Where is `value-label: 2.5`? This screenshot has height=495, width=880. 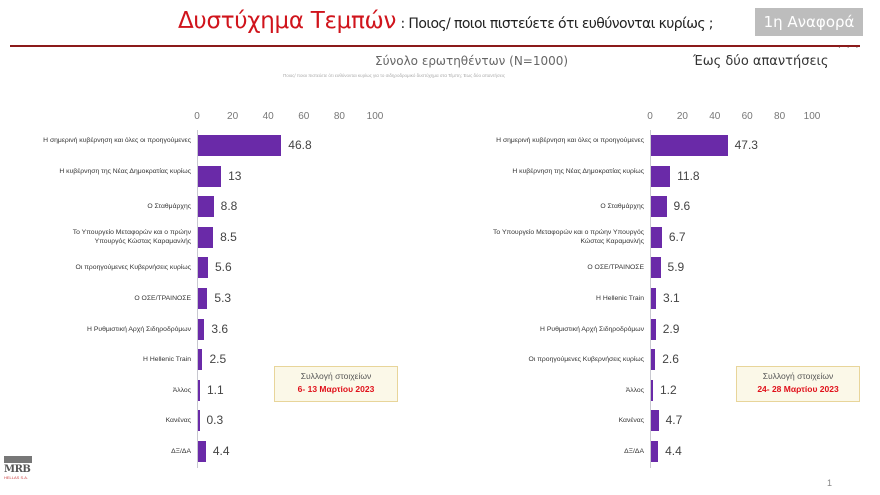 value-label: 2.5 is located at coordinates (218, 359).